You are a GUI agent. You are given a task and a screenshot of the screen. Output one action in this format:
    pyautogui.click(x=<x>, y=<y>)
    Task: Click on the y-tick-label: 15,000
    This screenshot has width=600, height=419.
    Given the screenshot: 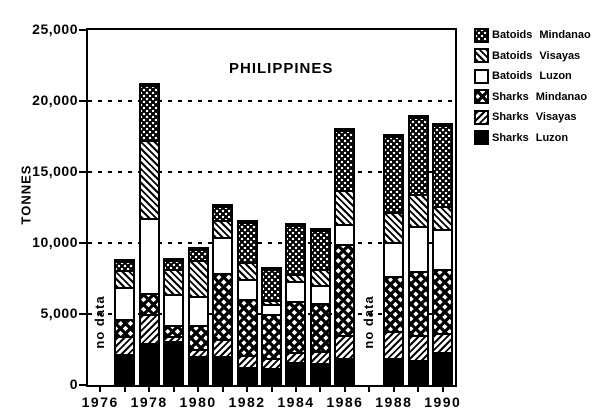 What is the action you would take?
    pyautogui.click(x=55, y=171)
    